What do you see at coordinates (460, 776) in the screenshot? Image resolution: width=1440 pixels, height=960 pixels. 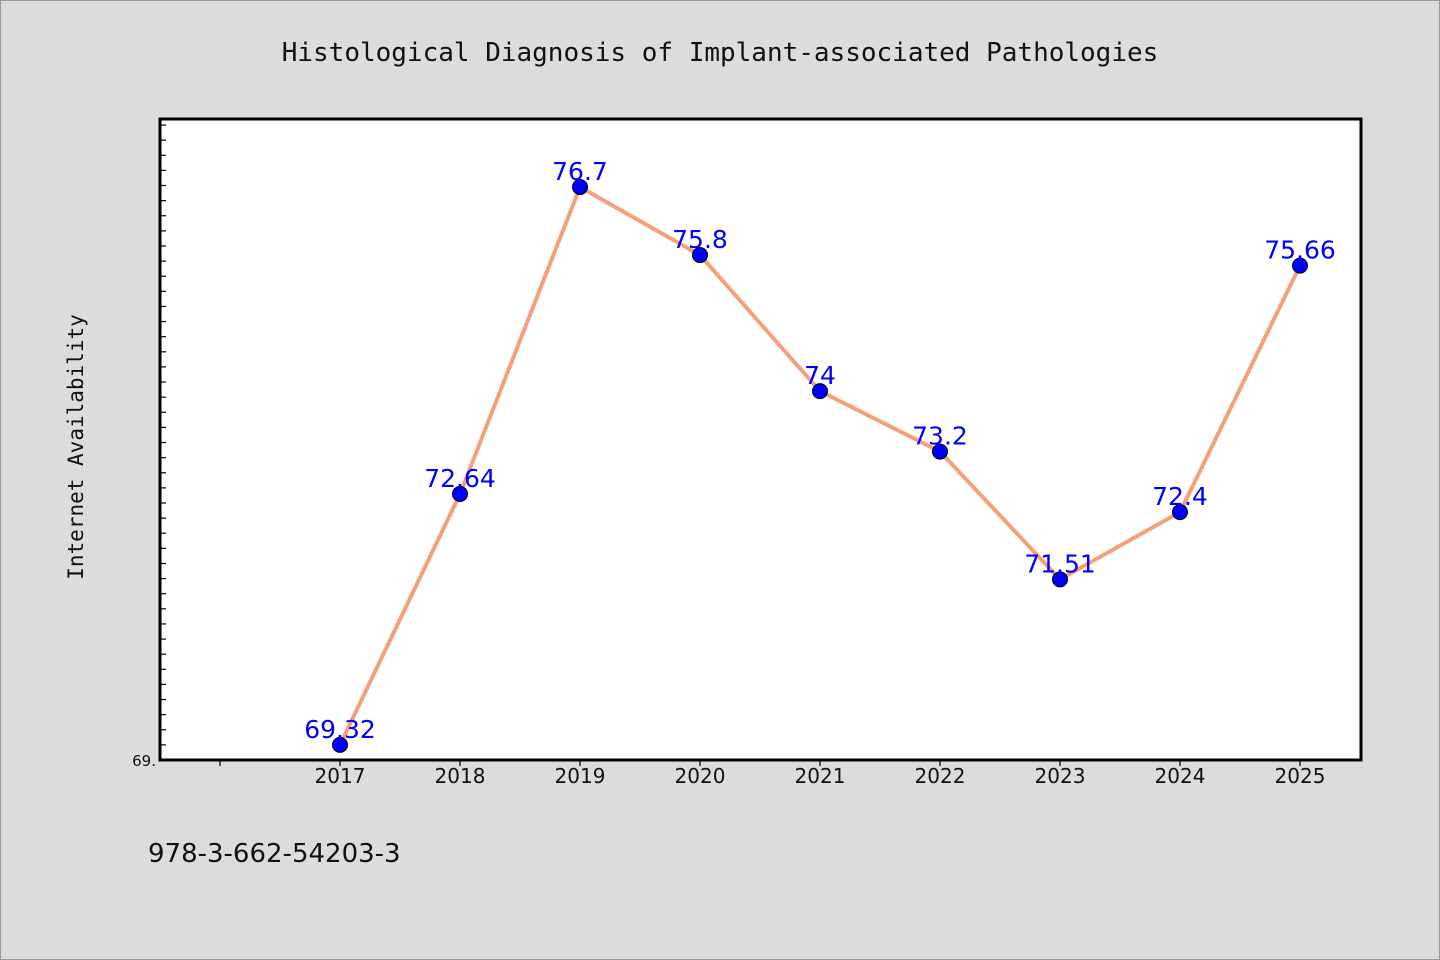 I see `x-tick-label: 2018` at bounding box center [460, 776].